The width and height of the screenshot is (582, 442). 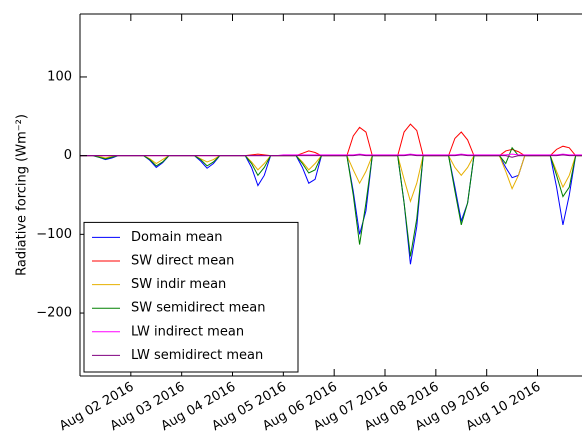 What do you see at coordinates (176, 237) in the screenshot?
I see `legend-label: Domain mean` at bounding box center [176, 237].